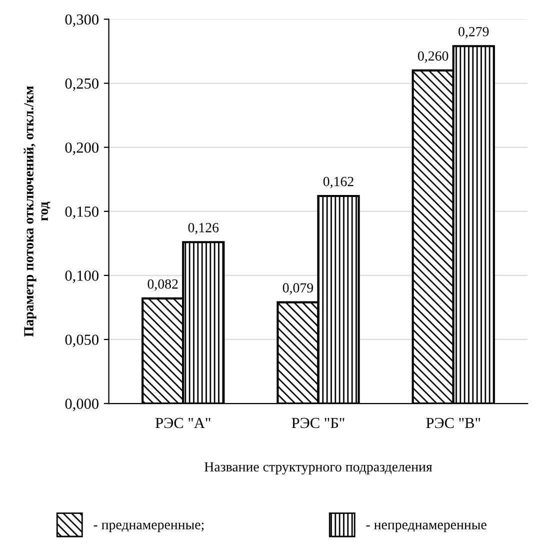 This screenshot has width=544, height=549. I want to click on x-tick-label: РЭС "Б", so click(318, 423).